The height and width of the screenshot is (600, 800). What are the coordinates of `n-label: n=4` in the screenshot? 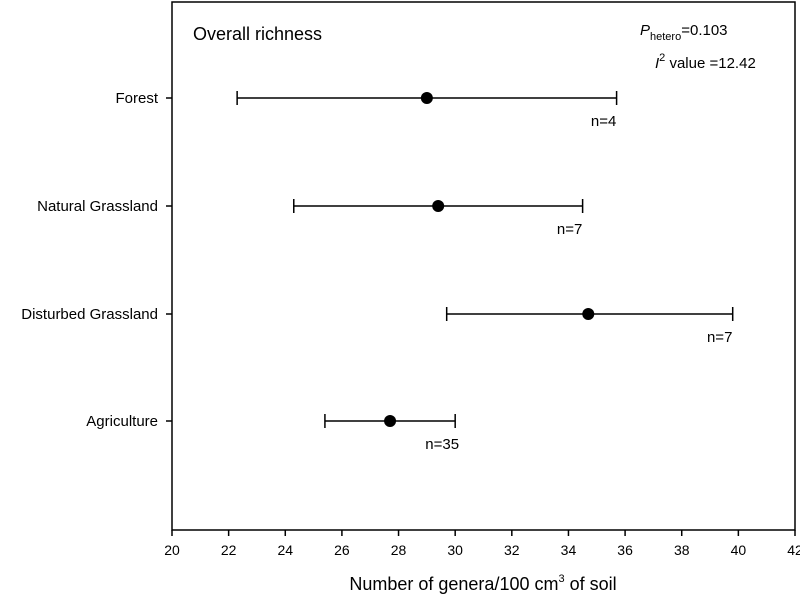 It's located at (603, 121).